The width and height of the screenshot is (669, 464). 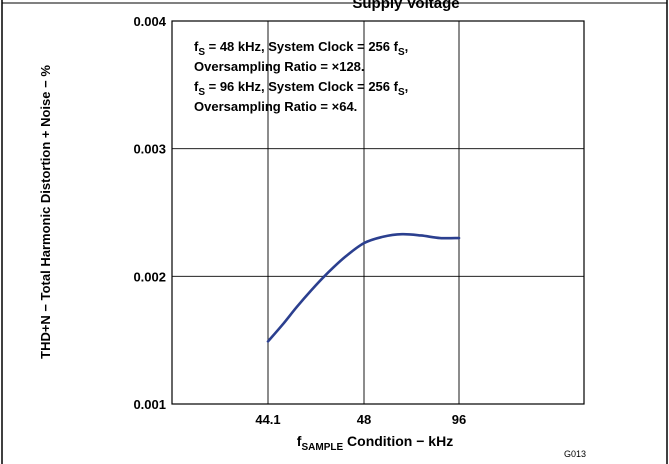 I want to click on y-tick-labels: 0.001 0.002 0.003 0.004, so click(x=149, y=213).